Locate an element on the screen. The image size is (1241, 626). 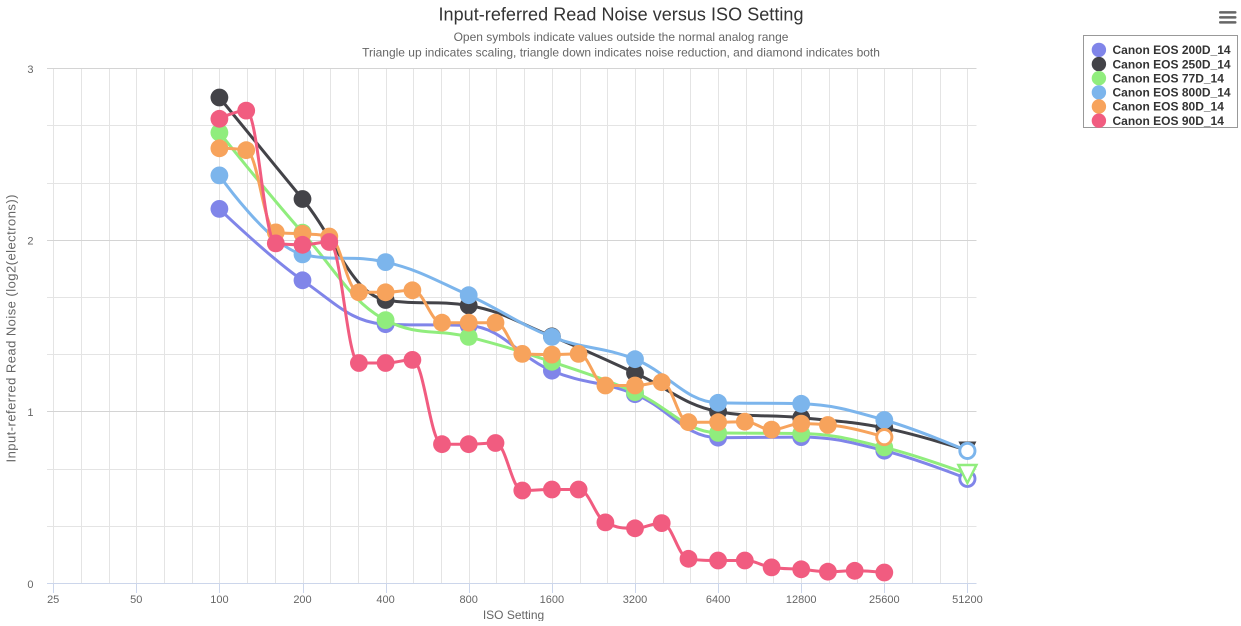
svg-text: 3200 is located at coordinates (635, 600).